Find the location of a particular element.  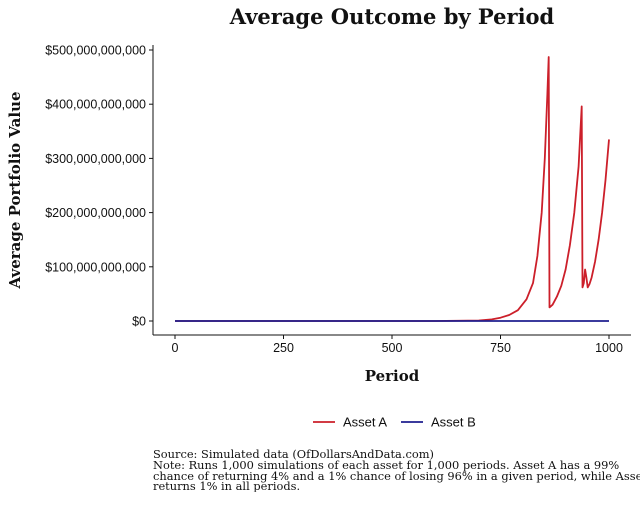

x-tick-label: 1000 is located at coordinates (609, 348).